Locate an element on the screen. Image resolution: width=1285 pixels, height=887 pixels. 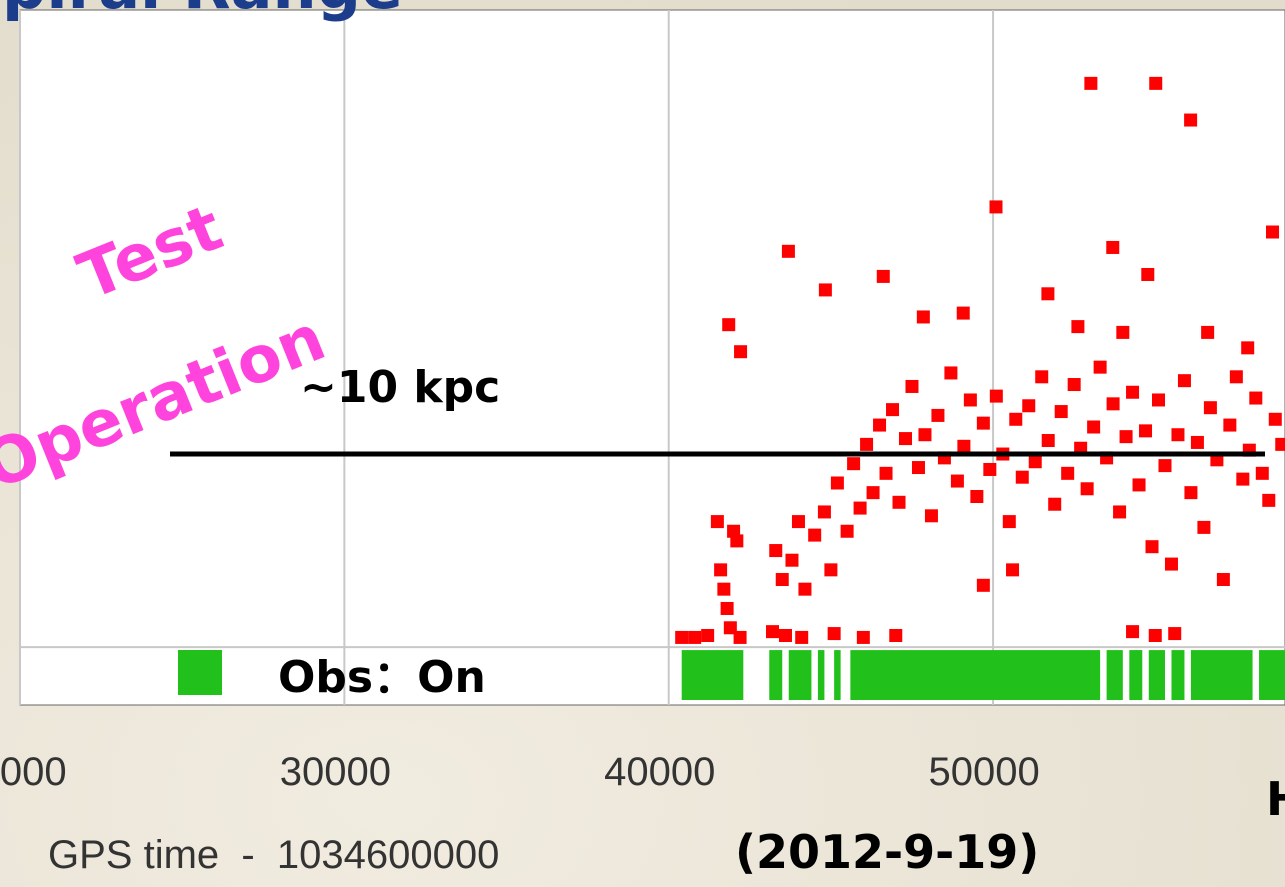
legend-swatch is located at coordinates (200, 672).